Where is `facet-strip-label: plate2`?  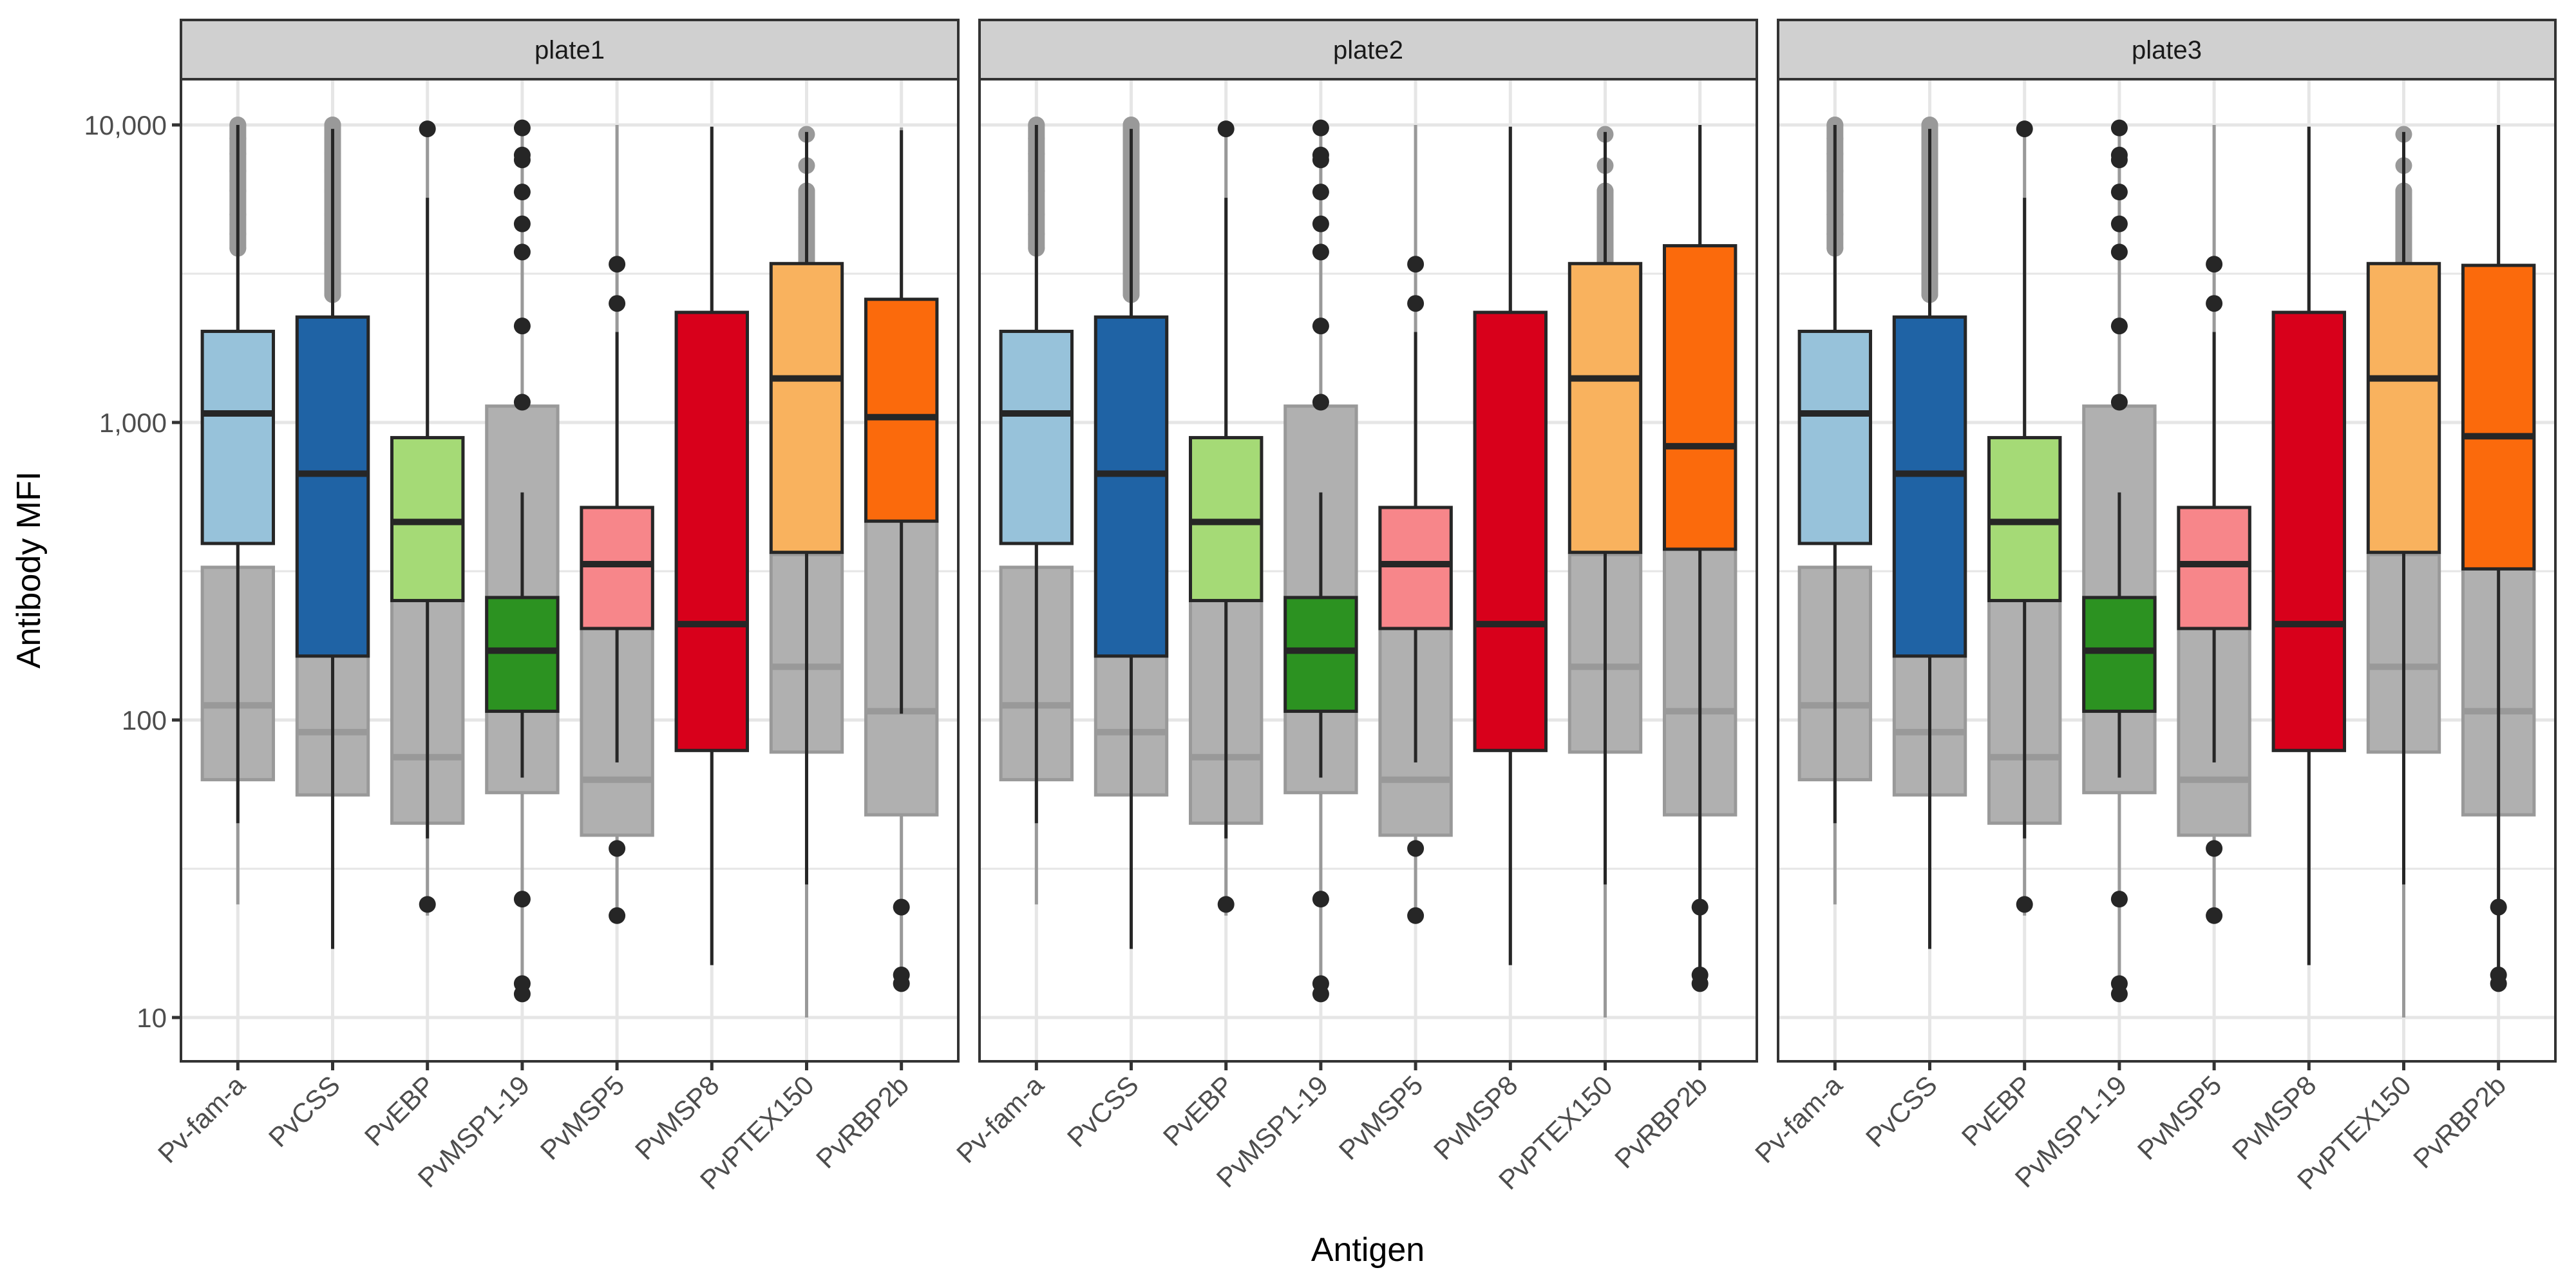
facet-strip-label: plate2 is located at coordinates (1368, 50).